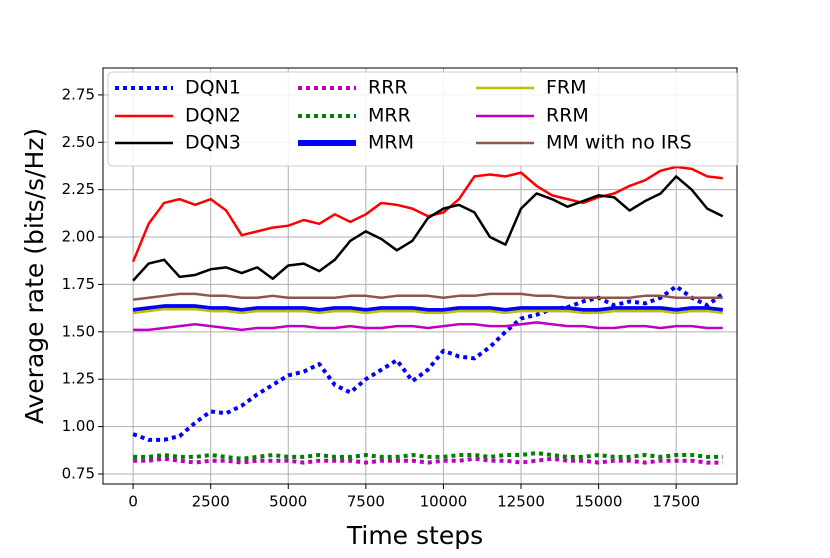 The height and width of the screenshot is (558, 830). I want to click on y-tick-label: 2.75, so click(78, 94).